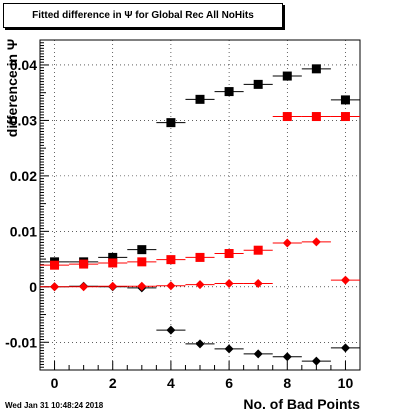  What do you see at coordinates (12, 88) in the screenshot?
I see `y-axis-label: difference in Ψ` at bounding box center [12, 88].